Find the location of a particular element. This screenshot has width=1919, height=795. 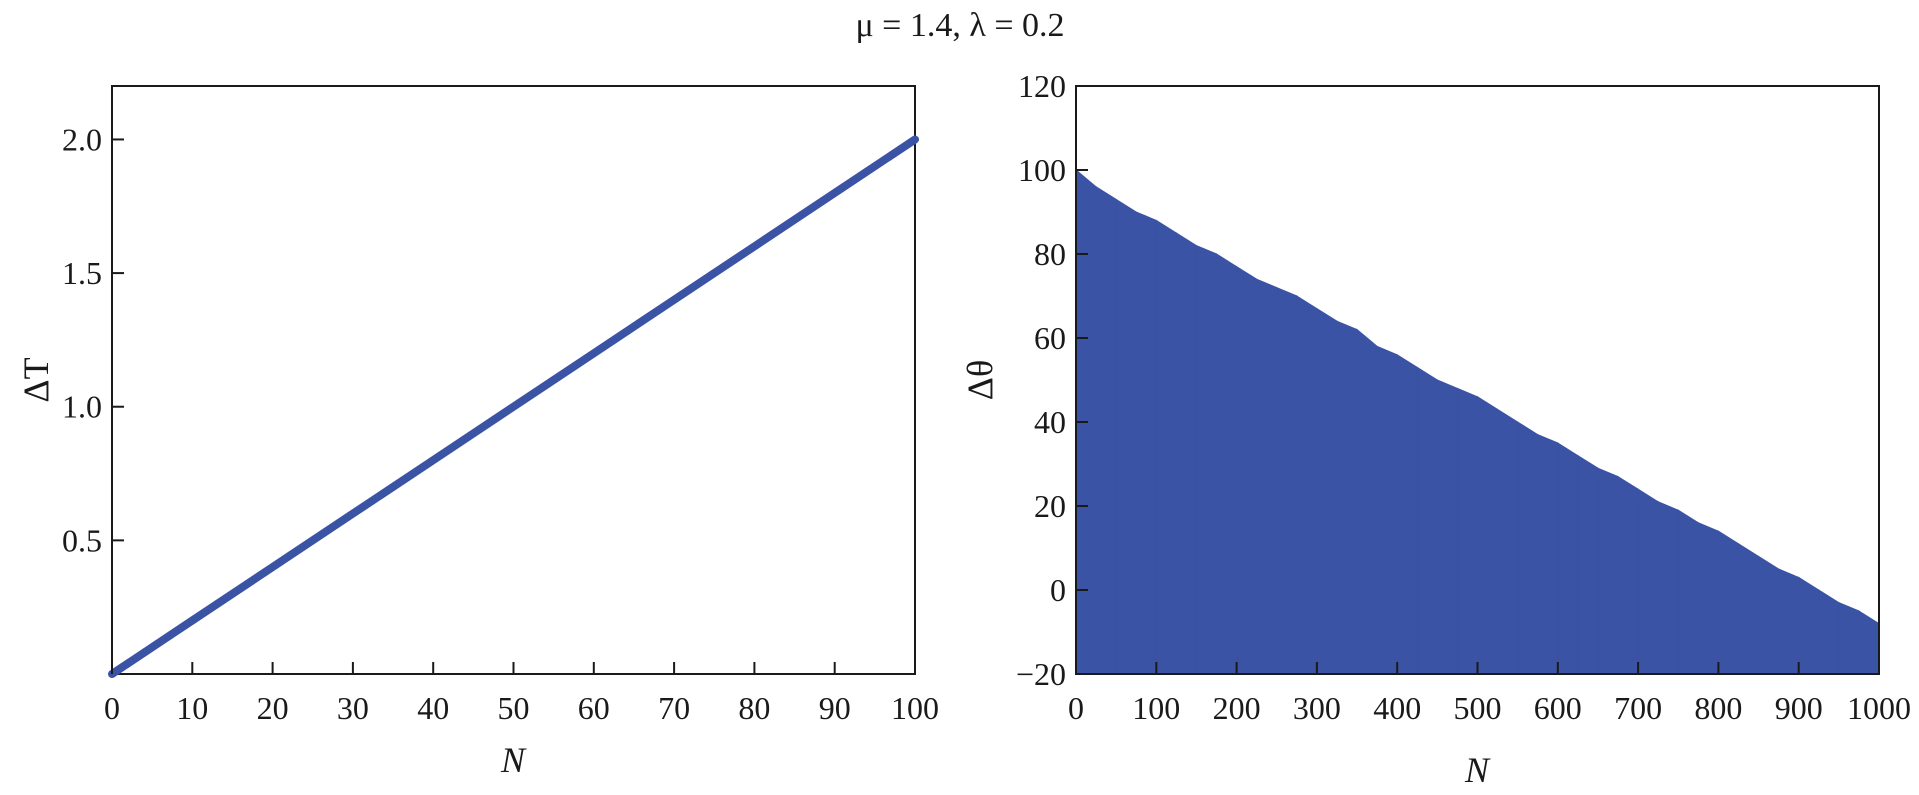

delta-theta-x-tick-label: 100 is located at coordinates (1156, 708).